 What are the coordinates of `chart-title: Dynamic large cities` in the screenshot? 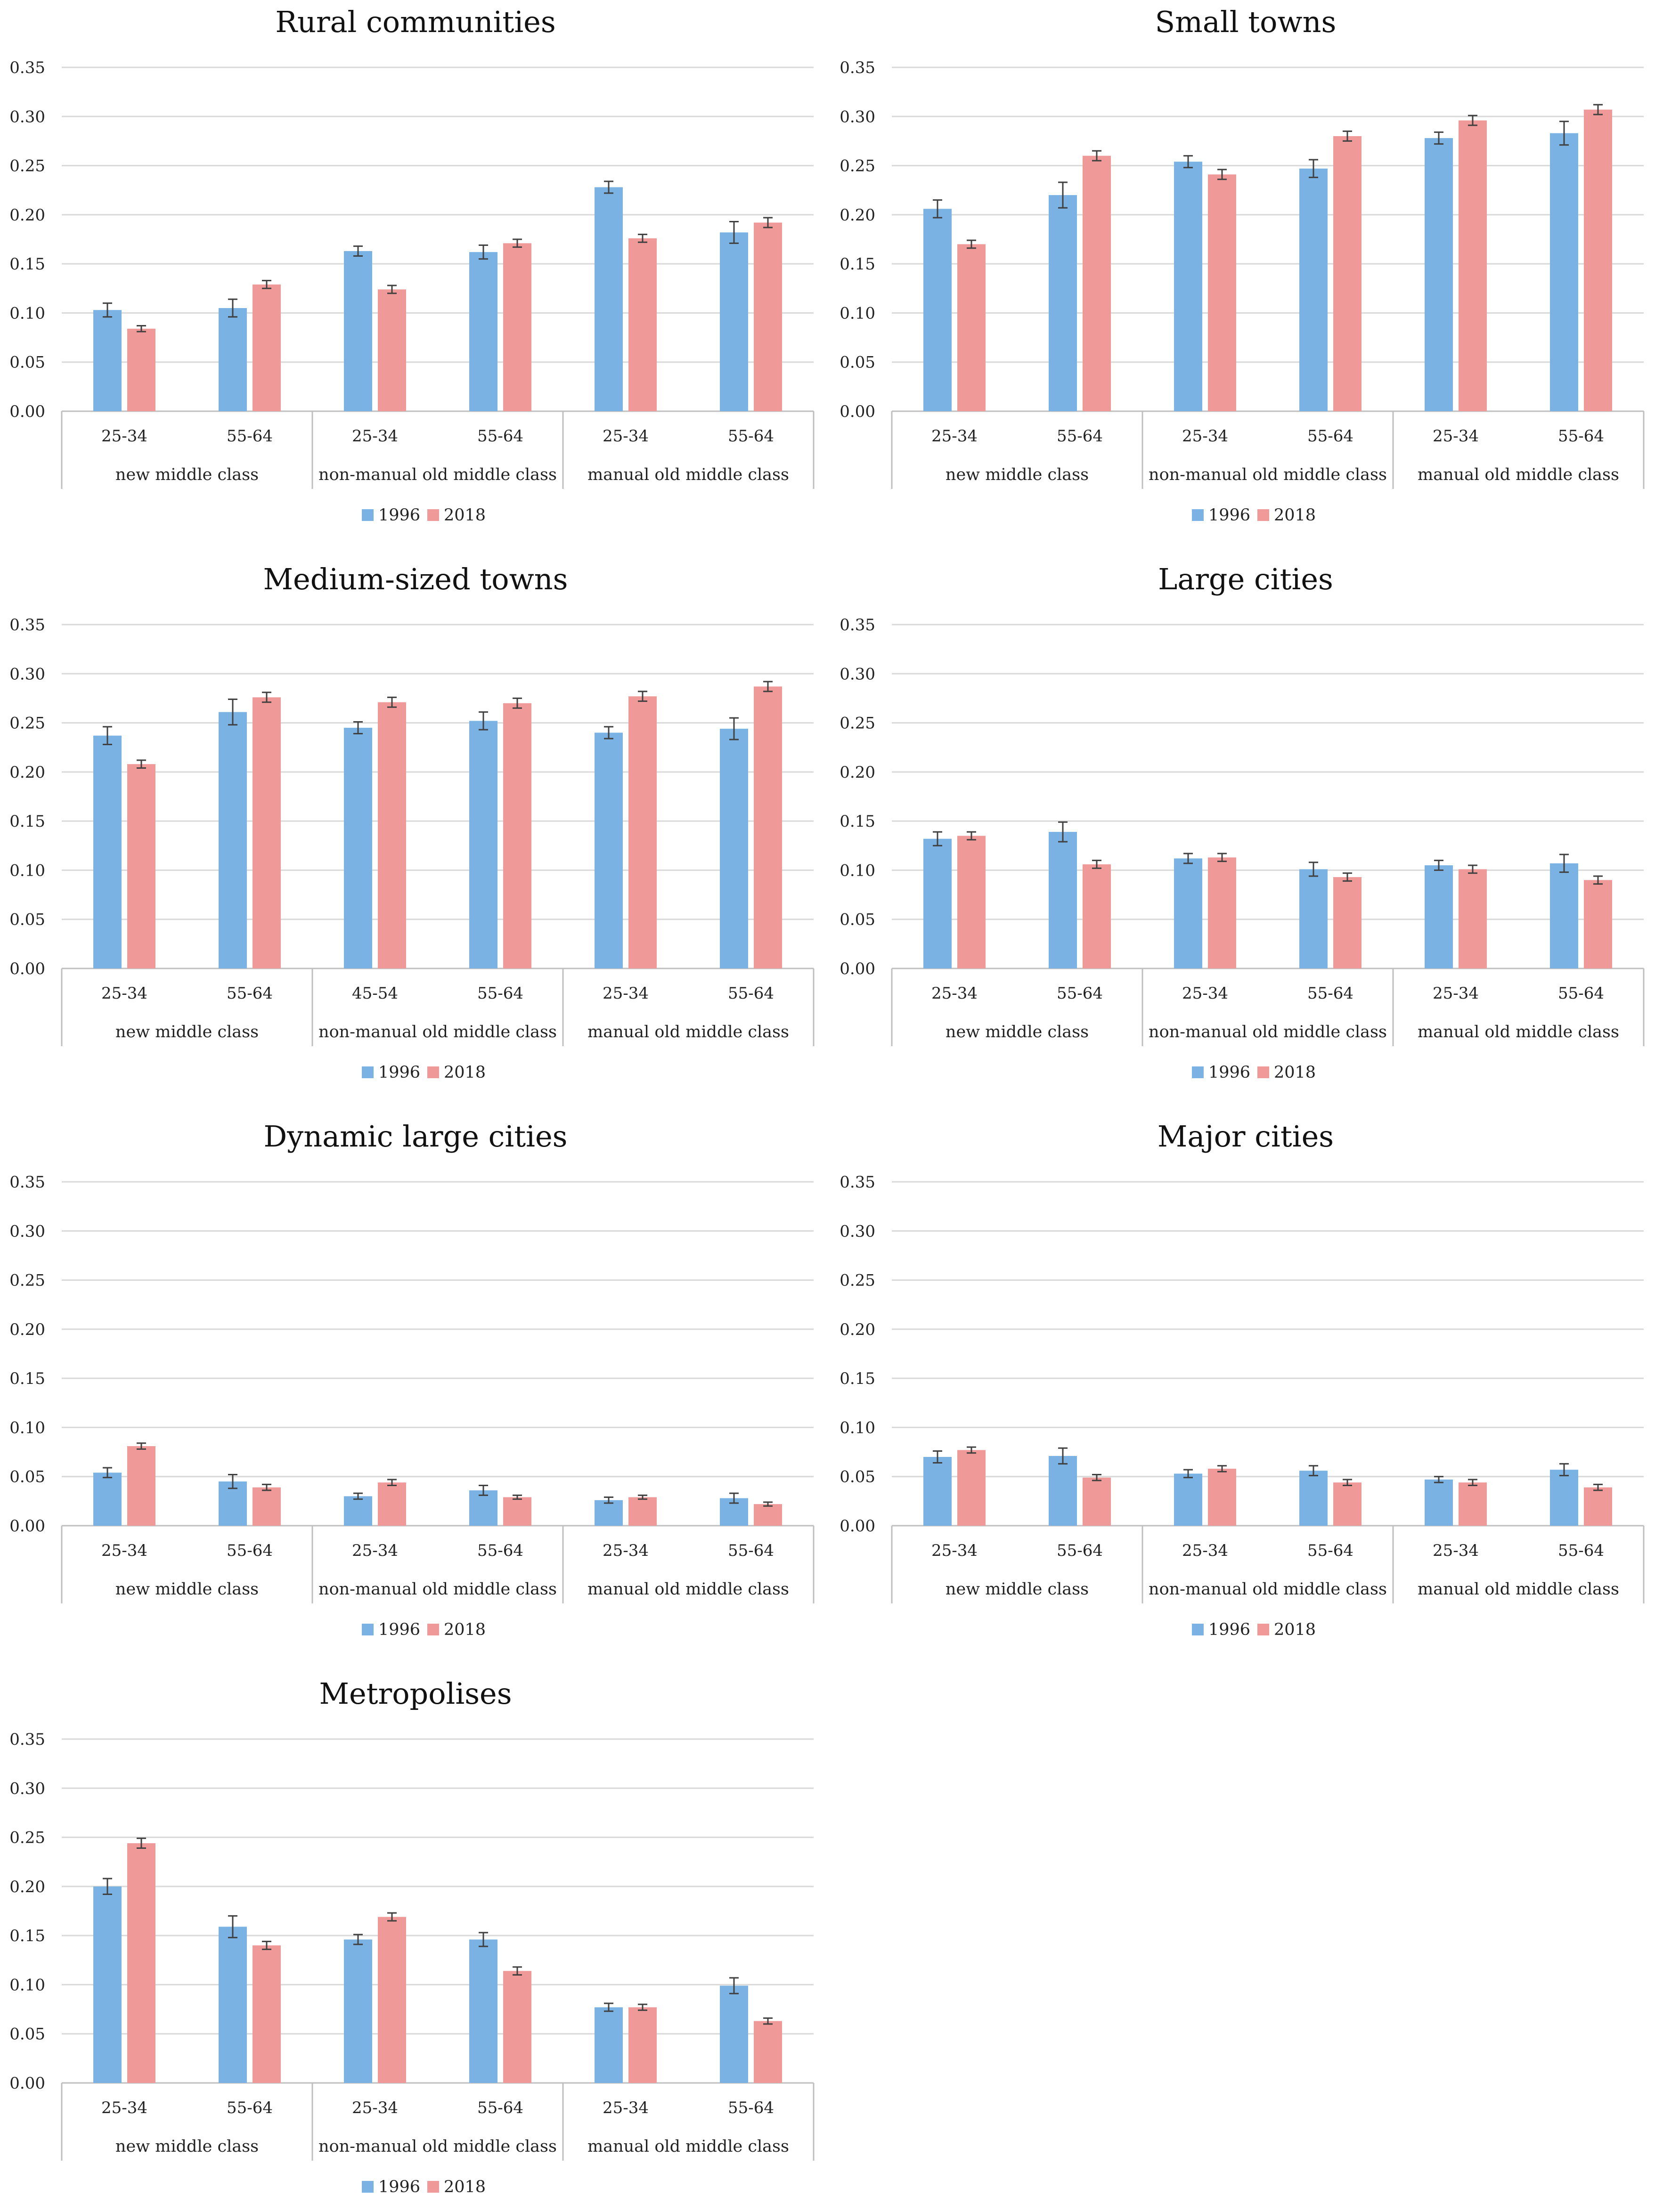 It's located at (415, 1136).